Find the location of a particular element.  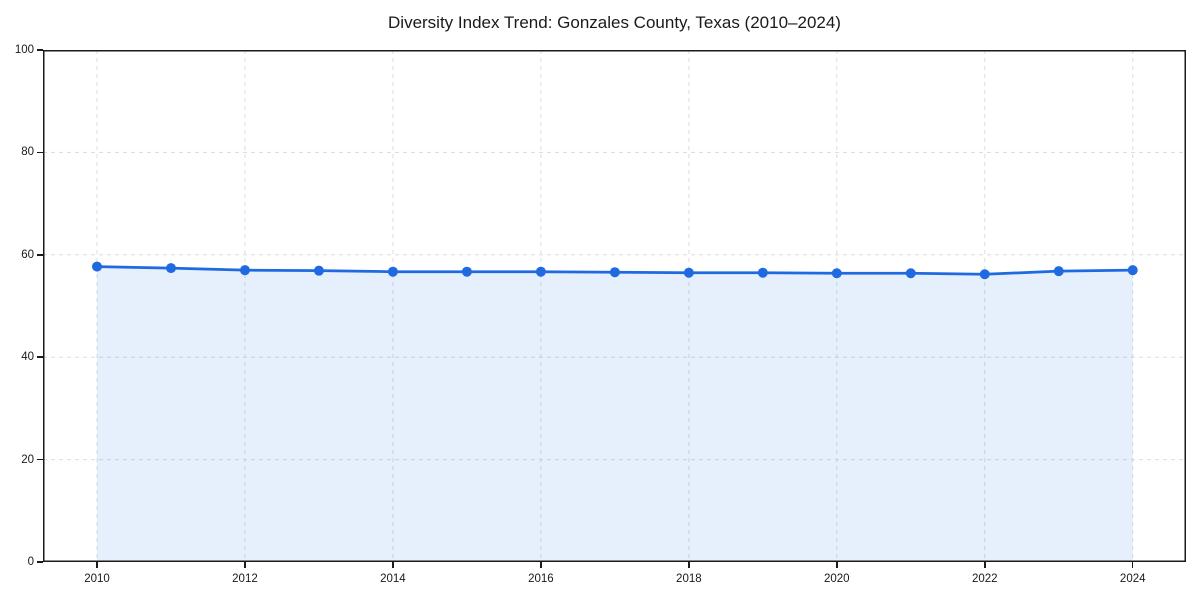

data-point-2011 is located at coordinates (170, 268).